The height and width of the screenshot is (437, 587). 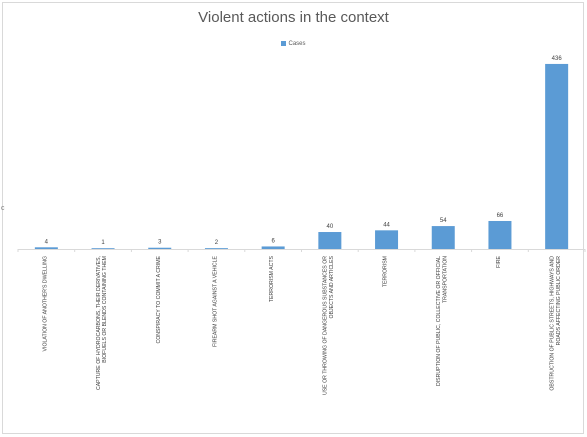 I want to click on legend: Cases, so click(x=293, y=44).